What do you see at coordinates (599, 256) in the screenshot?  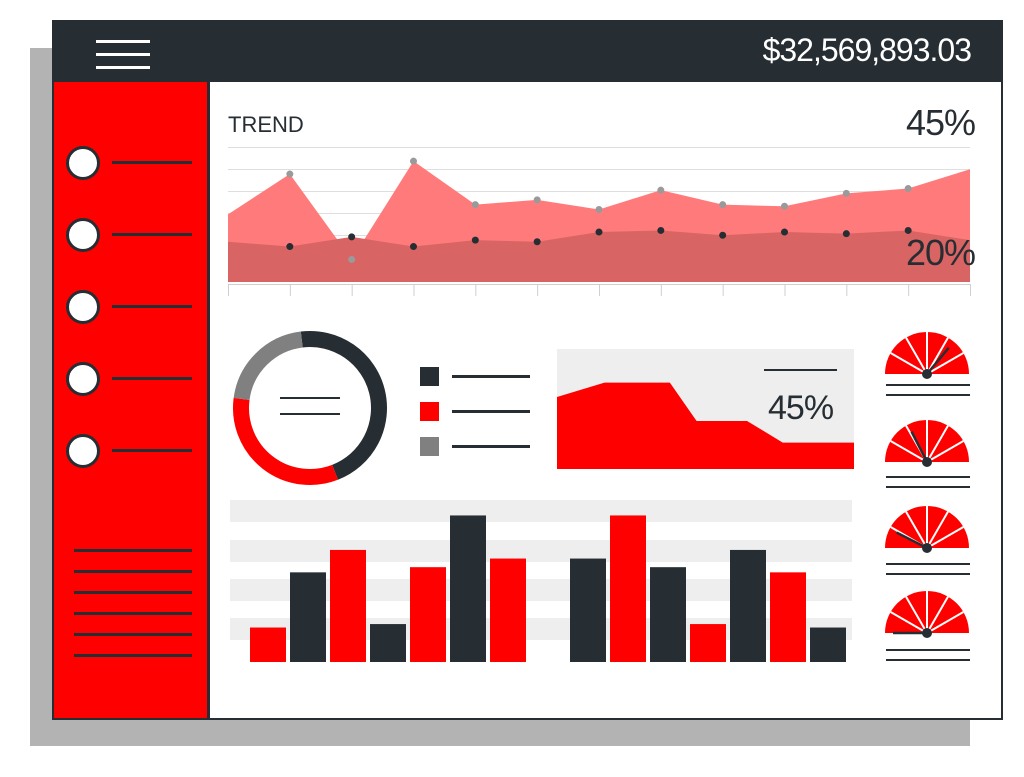 I see `trend-series-2-area` at bounding box center [599, 256].